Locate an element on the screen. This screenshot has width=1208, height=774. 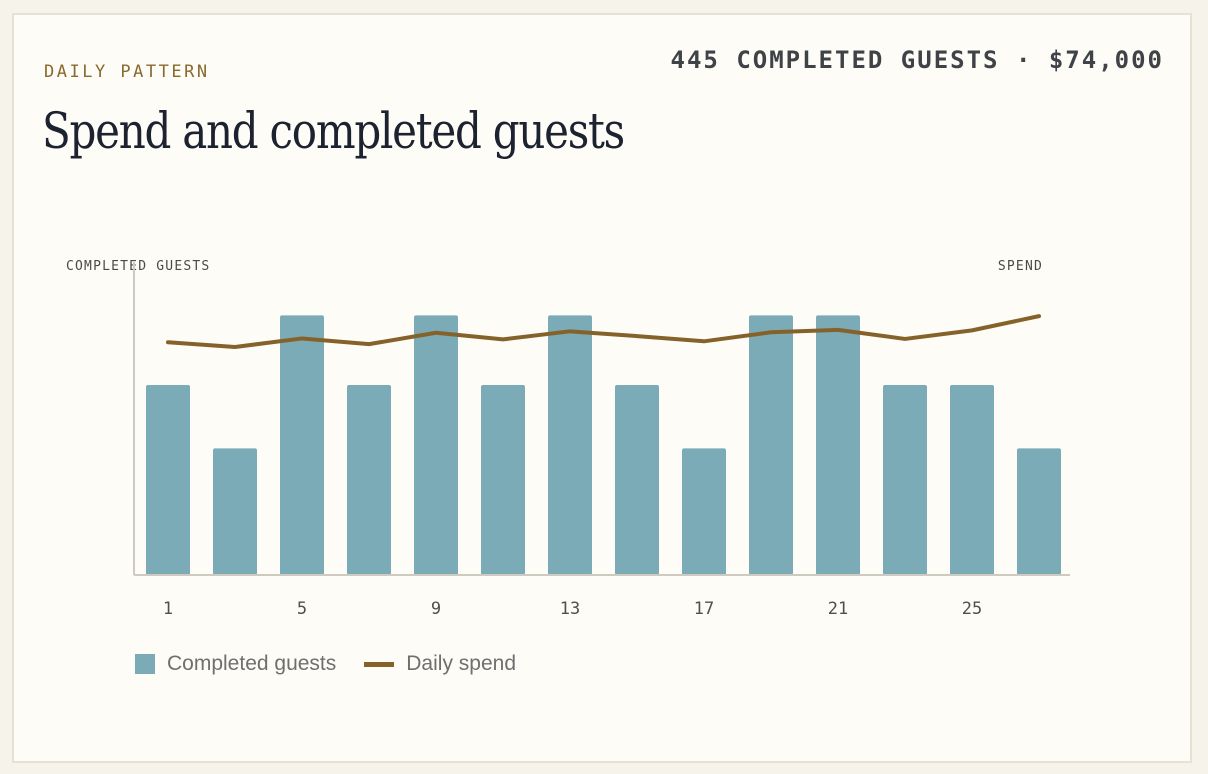
legend-item-completed-guests: Completed guests is located at coordinates (235, 664).